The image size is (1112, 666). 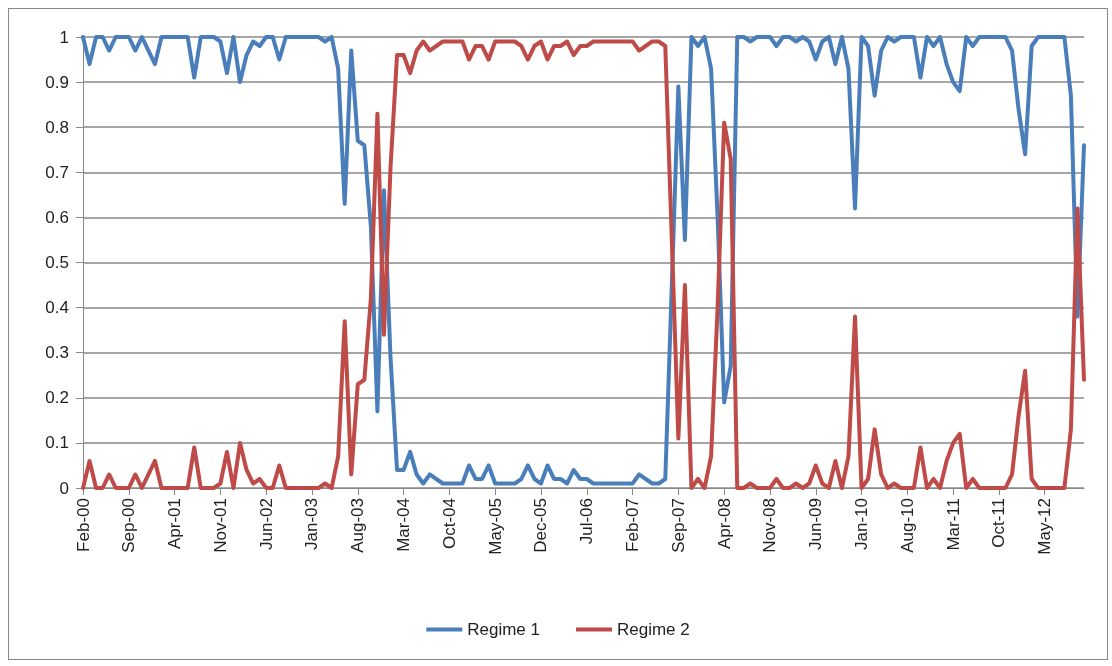 I want to click on x-tick-label: Jun-09, so click(x=816, y=524).